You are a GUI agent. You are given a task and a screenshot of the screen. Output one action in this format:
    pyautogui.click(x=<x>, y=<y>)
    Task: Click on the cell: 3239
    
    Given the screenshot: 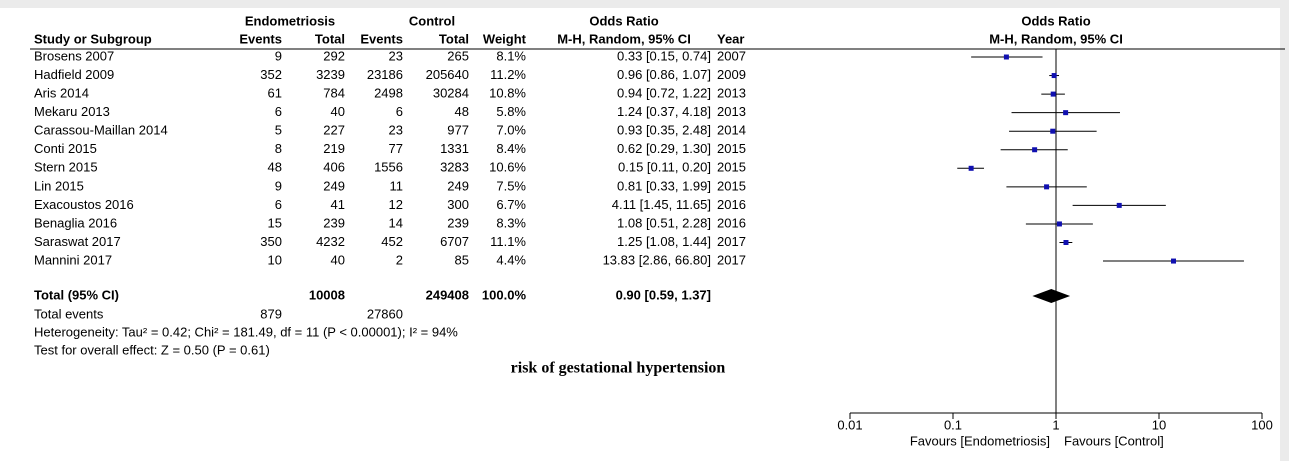 What is the action you would take?
    pyautogui.click(x=330, y=74)
    